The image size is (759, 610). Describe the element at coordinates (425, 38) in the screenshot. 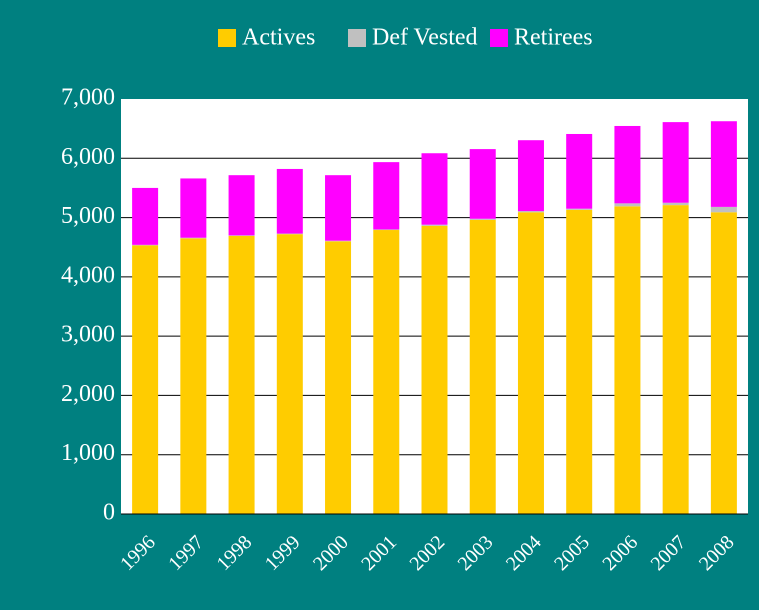

I see `legend-label: Def Vested` at that location.